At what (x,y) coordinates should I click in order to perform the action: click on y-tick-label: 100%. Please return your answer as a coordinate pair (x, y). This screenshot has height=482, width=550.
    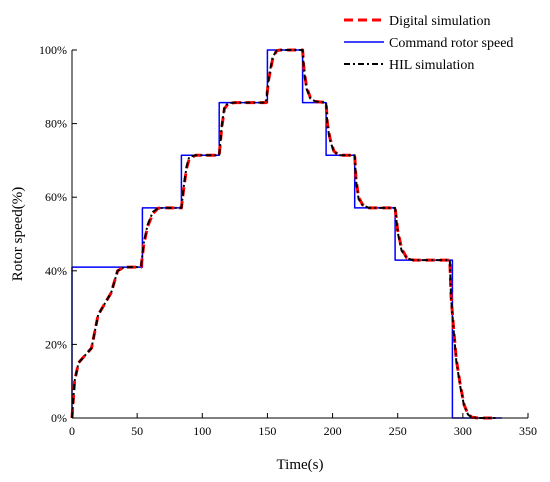
    Looking at the image, I should click on (53, 50).